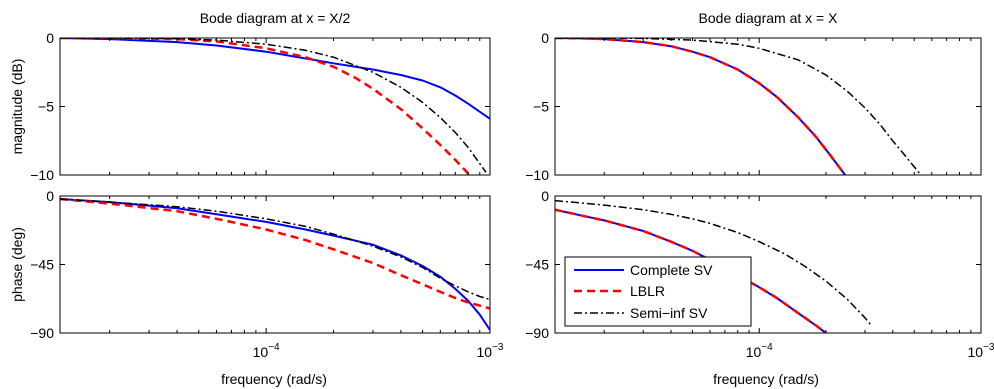 This screenshot has width=994, height=389. What do you see at coordinates (275, 18) in the screenshot?
I see `plot-title: Bode diagram at x = X/2` at bounding box center [275, 18].